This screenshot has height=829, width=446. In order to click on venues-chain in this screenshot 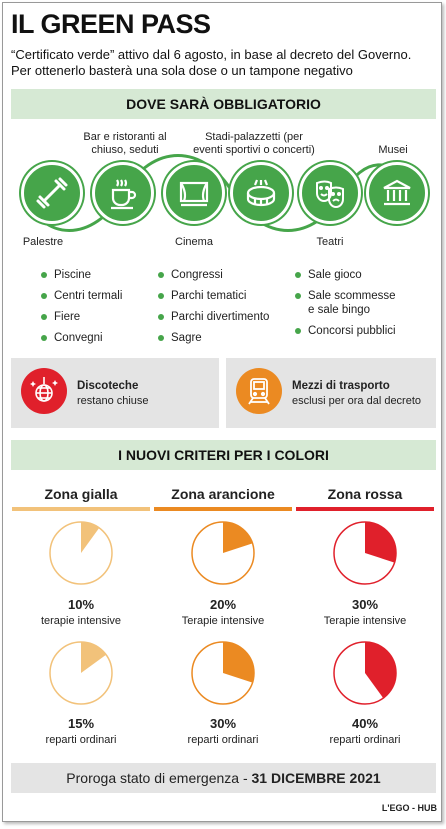, I will do `click(223, 193)`.